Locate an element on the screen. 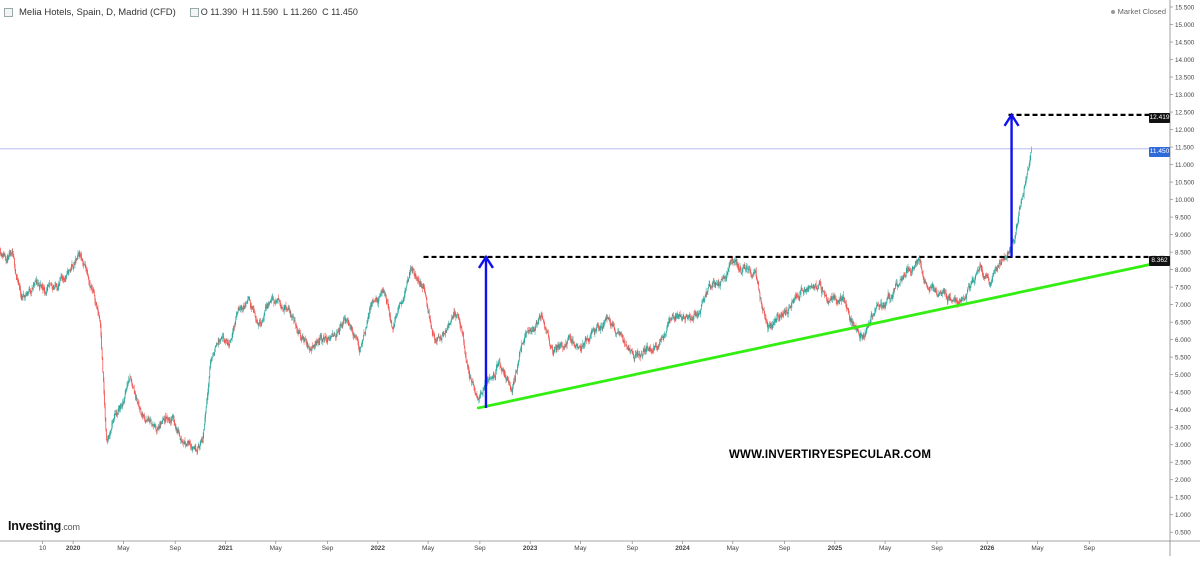 This screenshot has height=561, width=1200. settings-icon is located at coordinates (8, 12).